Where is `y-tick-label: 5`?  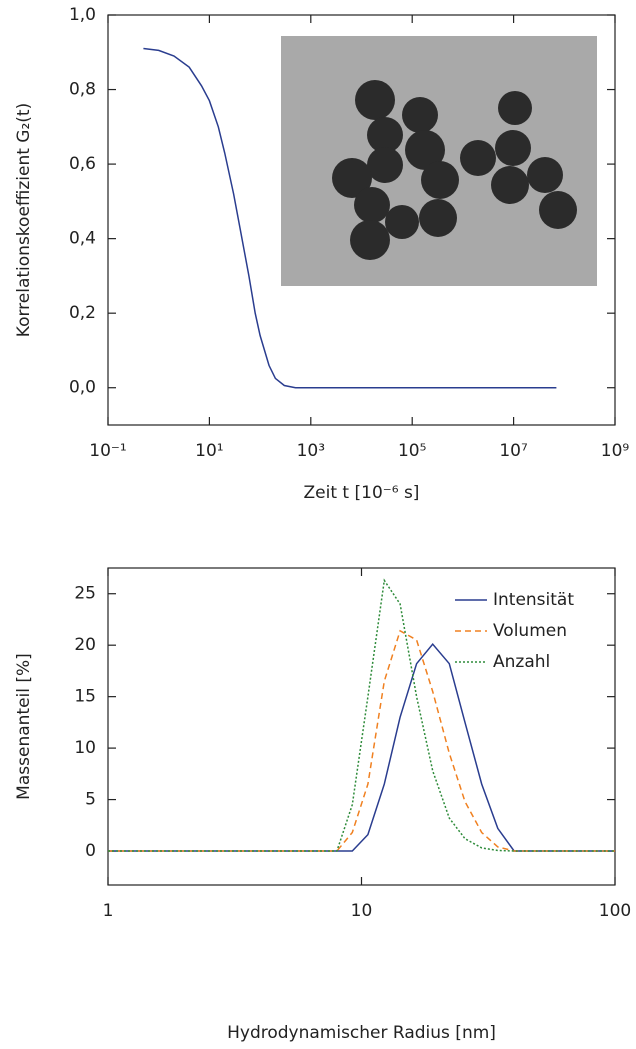 y-tick-label: 5 is located at coordinates (90, 800).